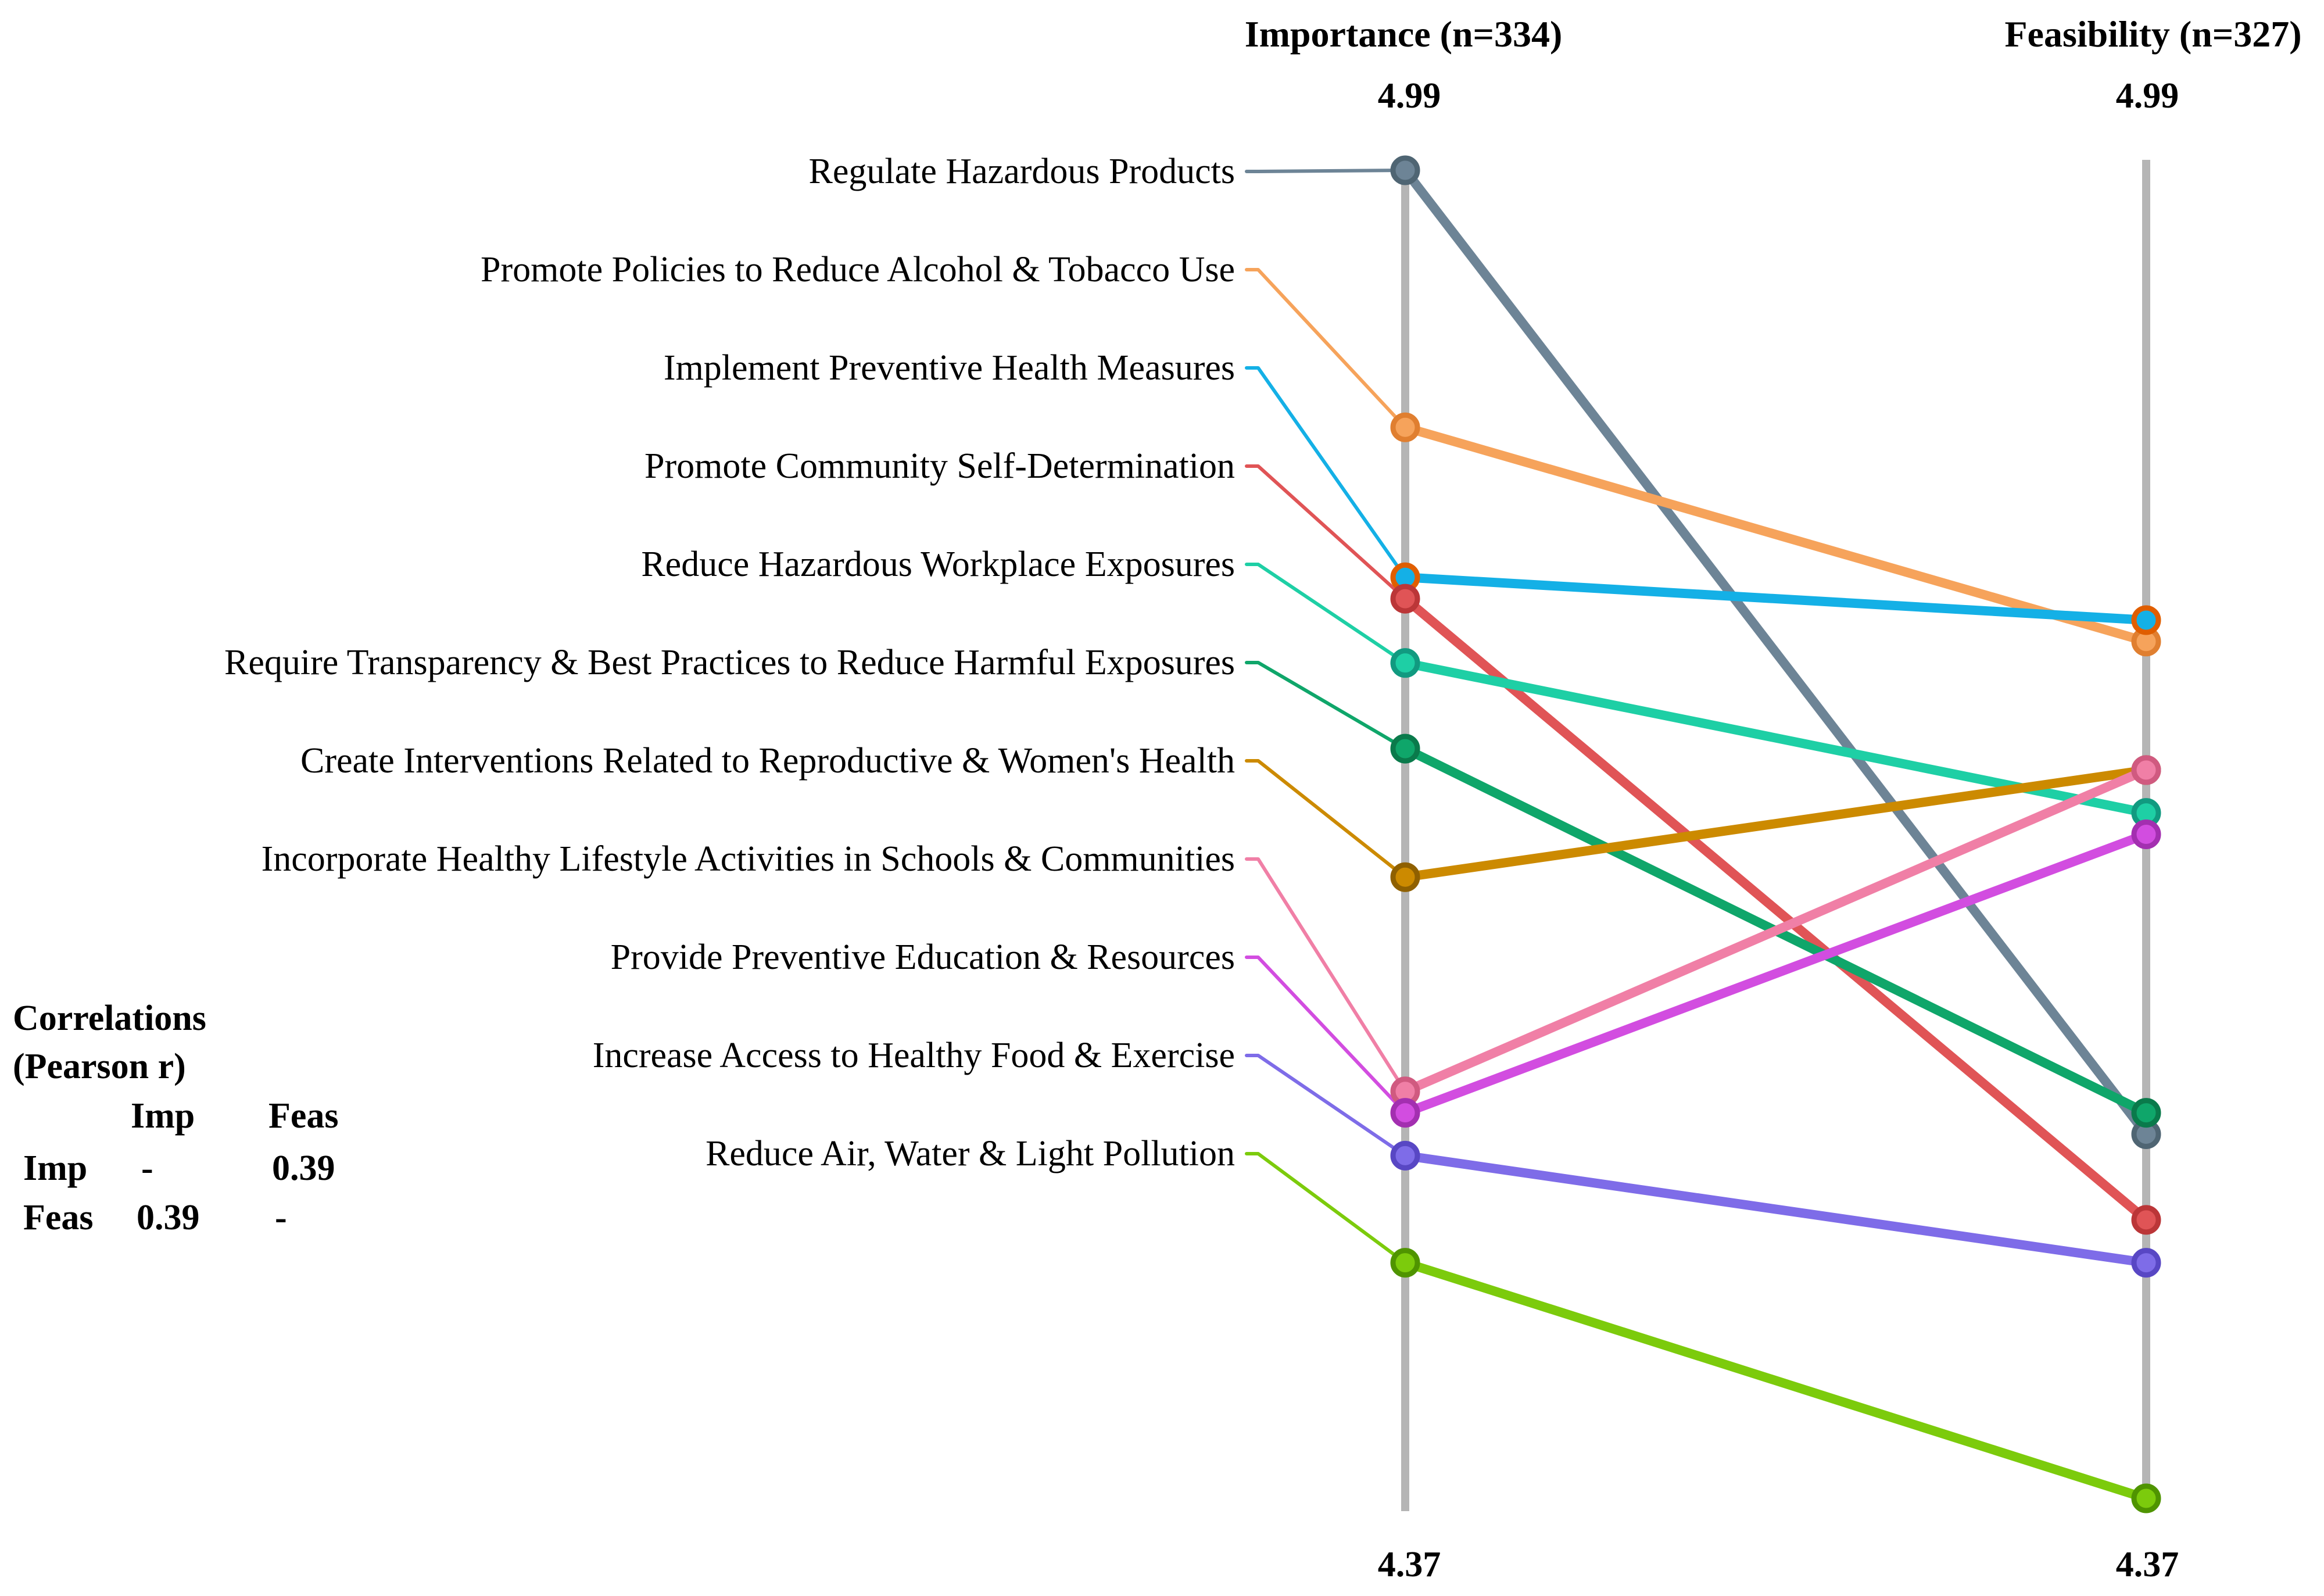 This screenshot has height=1596, width=2324. What do you see at coordinates (923, 957) in the screenshot?
I see `series-label-provide-preventive-education-resources: Provide Preventive Education & Resources` at bounding box center [923, 957].